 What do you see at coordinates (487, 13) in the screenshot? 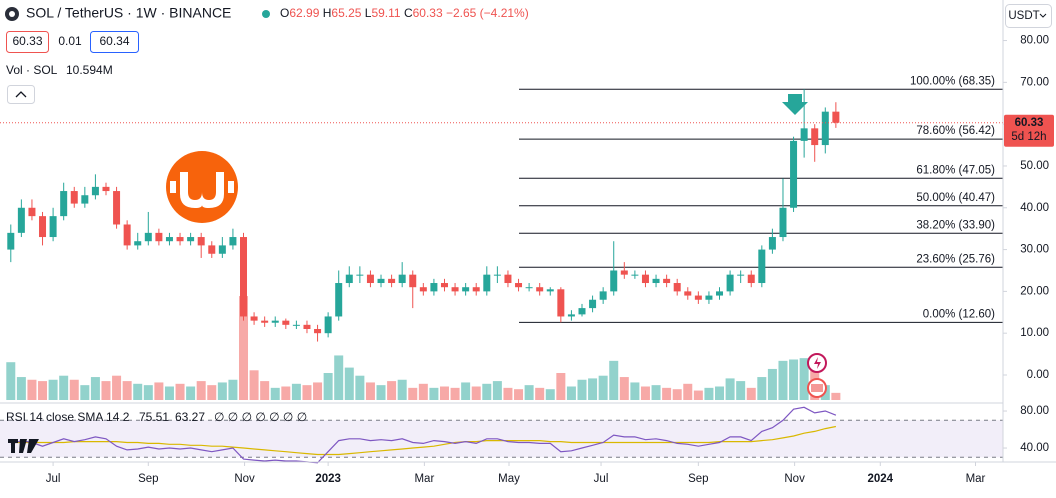
I see `change: −2.65 (−4.21%)` at bounding box center [487, 13].